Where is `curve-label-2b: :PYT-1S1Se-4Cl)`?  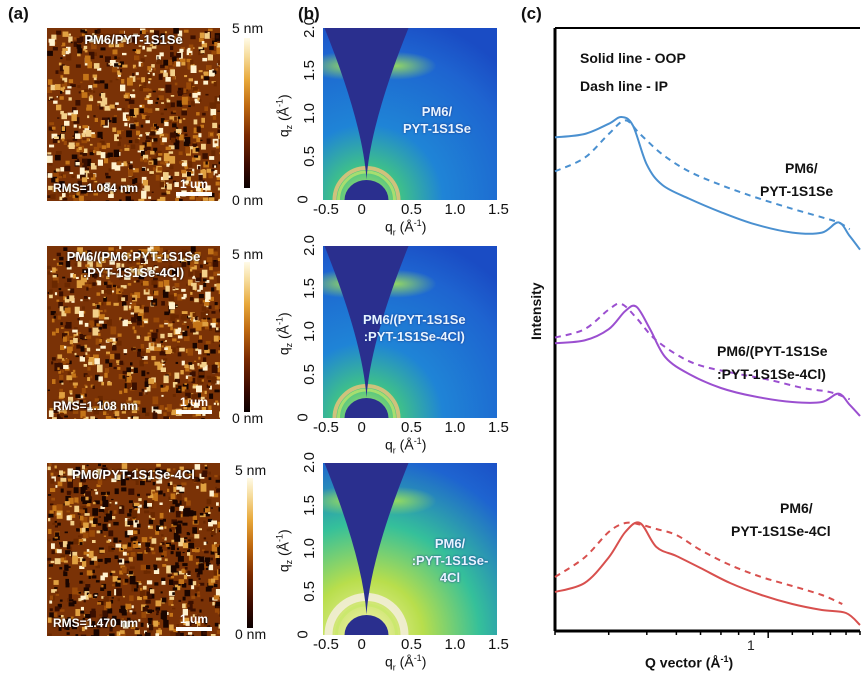 curve-label-2b: :PYT-1S1Se-4Cl) is located at coordinates (771, 374).